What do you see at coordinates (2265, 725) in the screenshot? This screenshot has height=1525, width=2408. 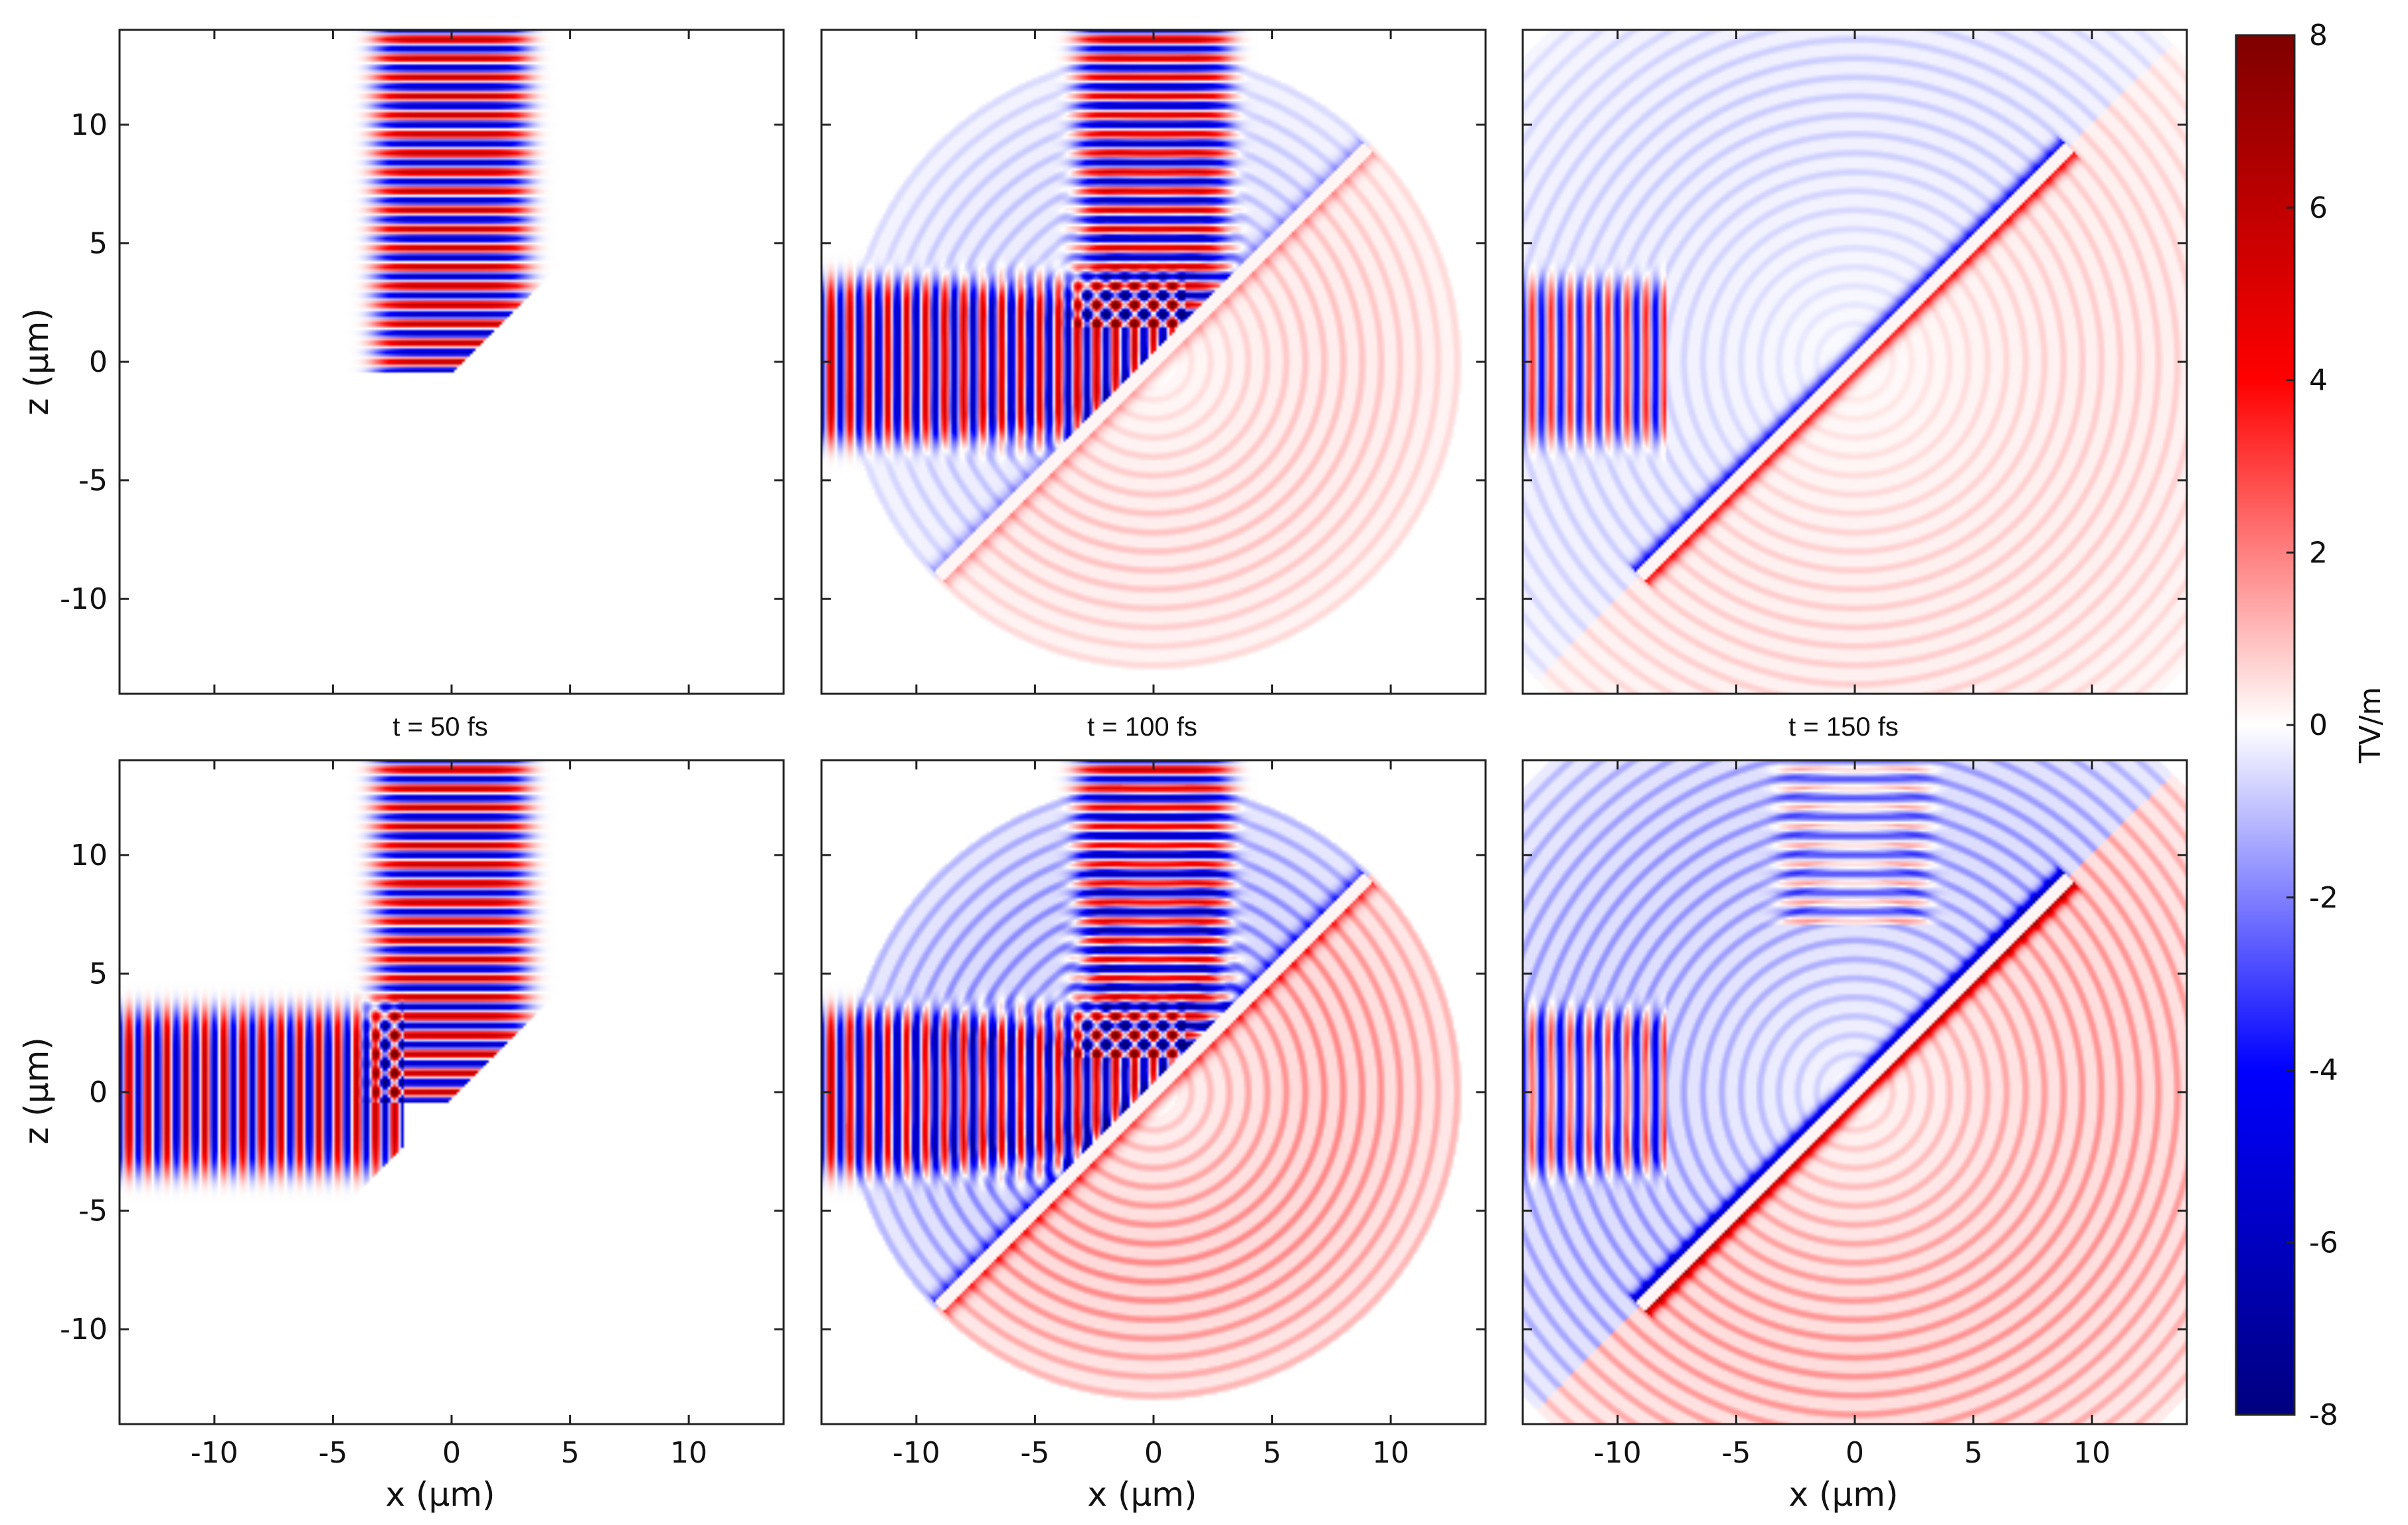 I see `colorbar-bar` at bounding box center [2265, 725].